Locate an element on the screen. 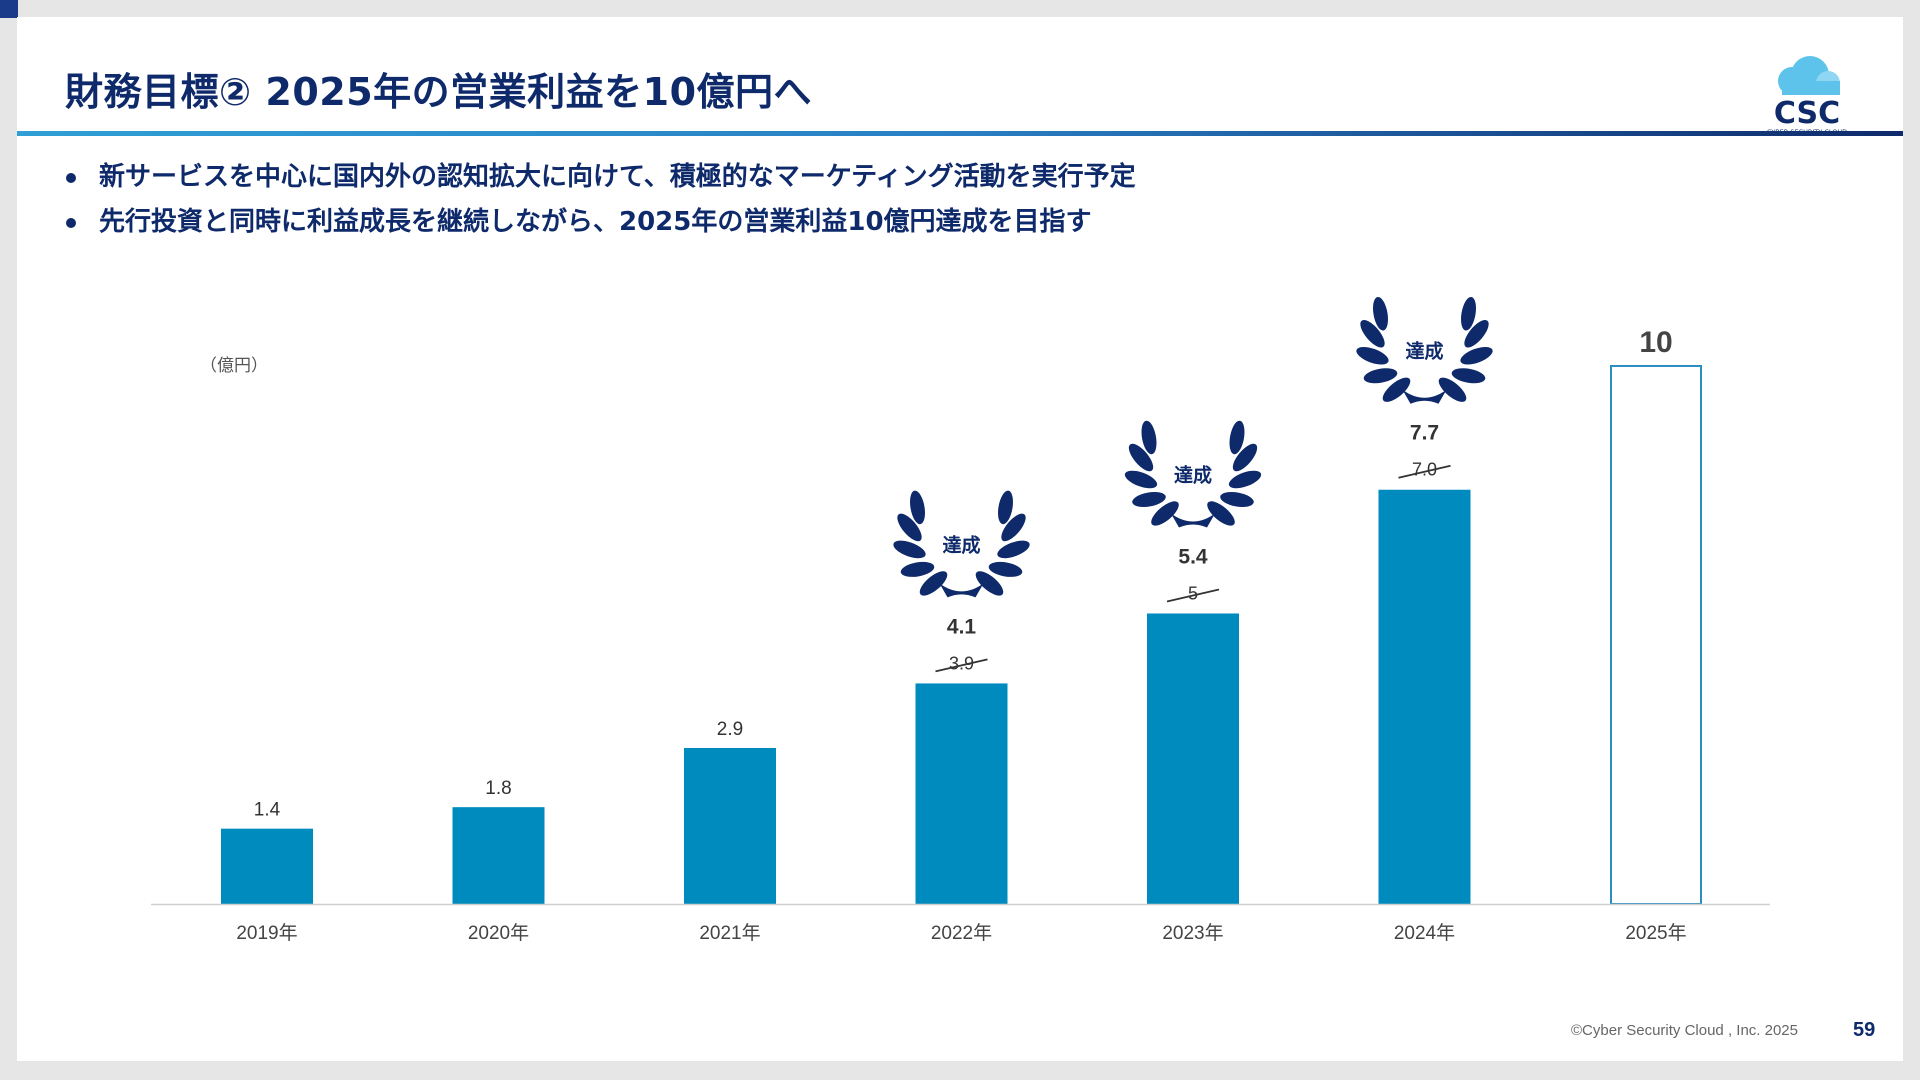  page-title: 財務目標② 2025年の営業利益を10億円へ is located at coordinates (439, 92).